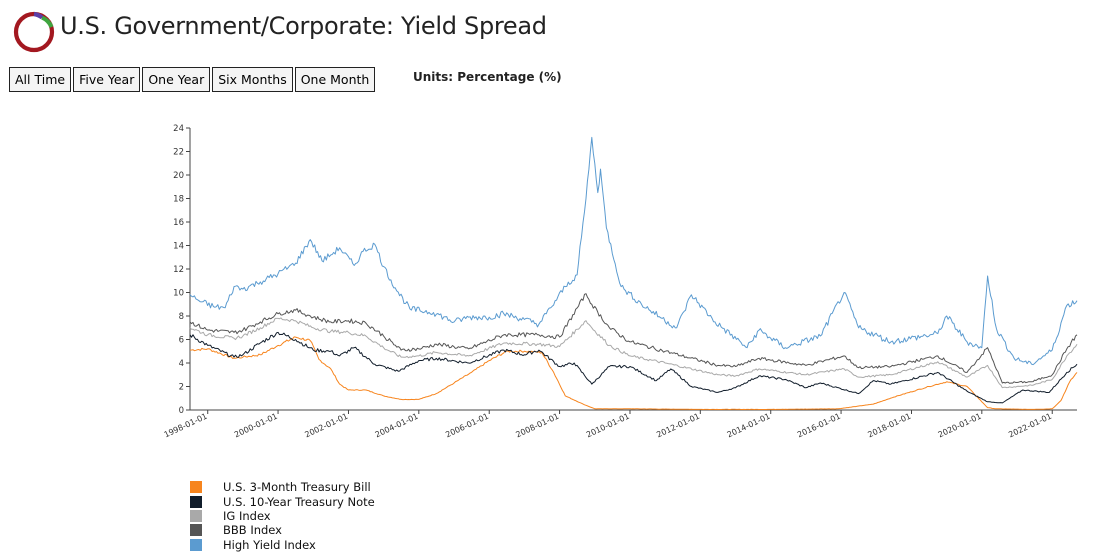 This screenshot has height=554, width=1104. Describe the element at coordinates (678, 426) in the screenshot. I see `x-tick-label: 2012-01-01` at that location.